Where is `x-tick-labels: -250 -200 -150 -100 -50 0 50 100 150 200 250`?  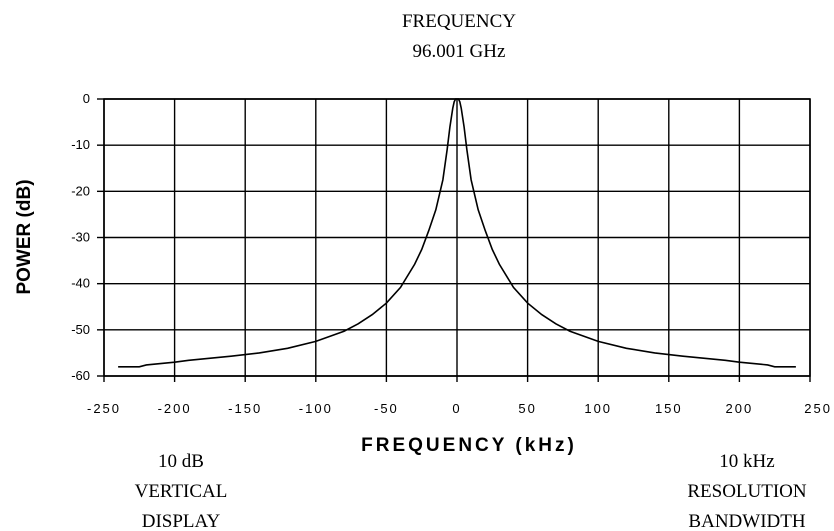
x-tick-labels: -250 -200 -150 -100 -50 0 50 100 150 200 250 is located at coordinates (459, 408).